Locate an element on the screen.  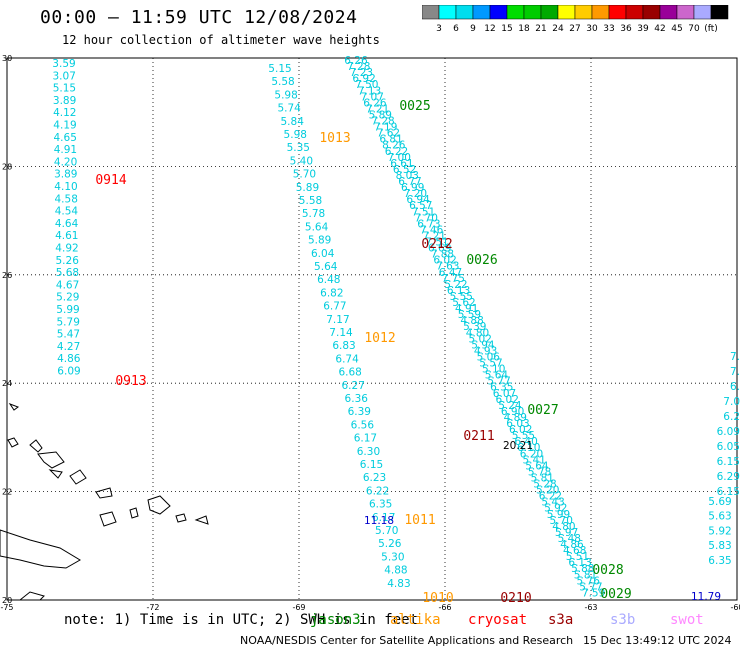
swh-value: 5.30 is located at coordinates (392, 557).